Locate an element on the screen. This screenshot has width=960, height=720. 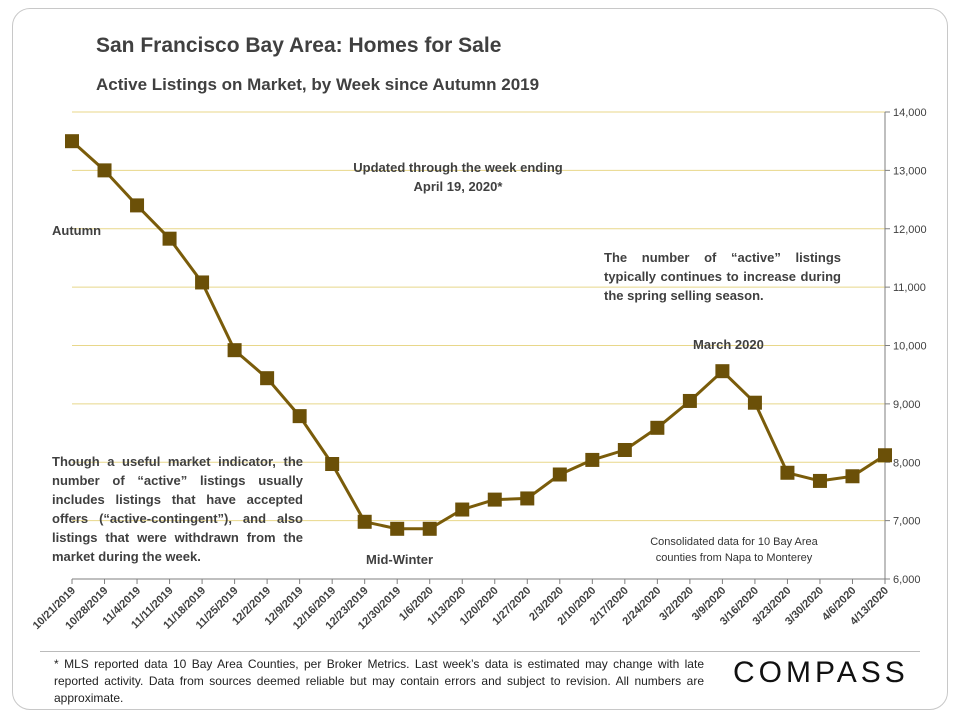
compass-logo: COMPASS is located at coordinates (821, 672).